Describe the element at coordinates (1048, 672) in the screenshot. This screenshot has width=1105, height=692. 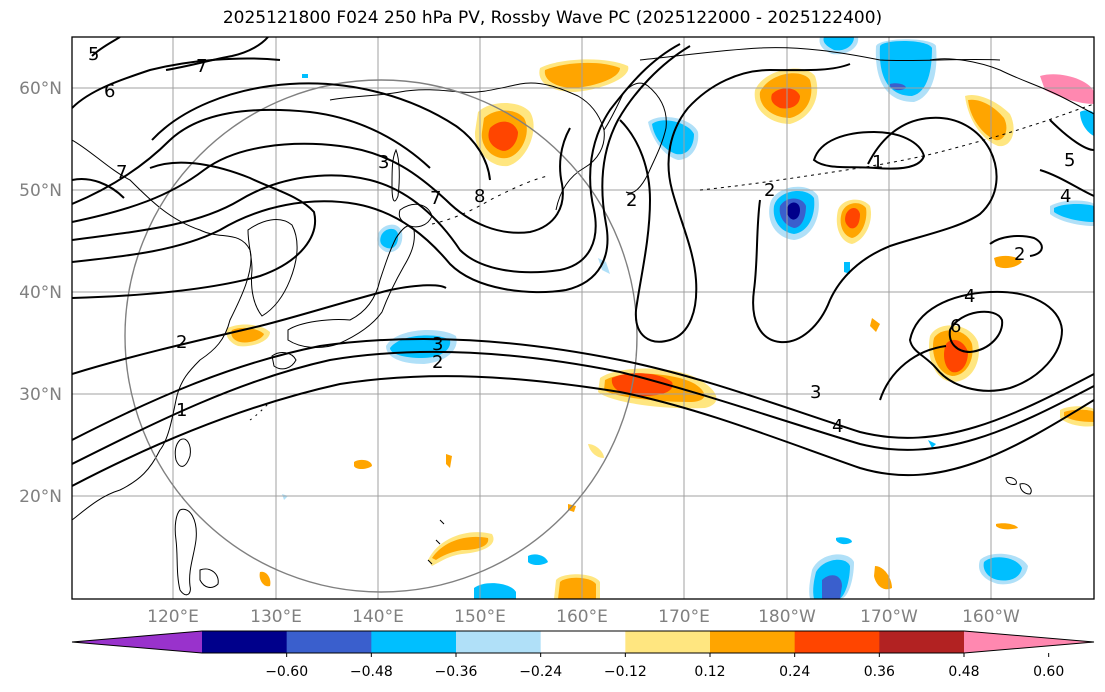
I see `colorbar-tick-label: 0.60` at that location.